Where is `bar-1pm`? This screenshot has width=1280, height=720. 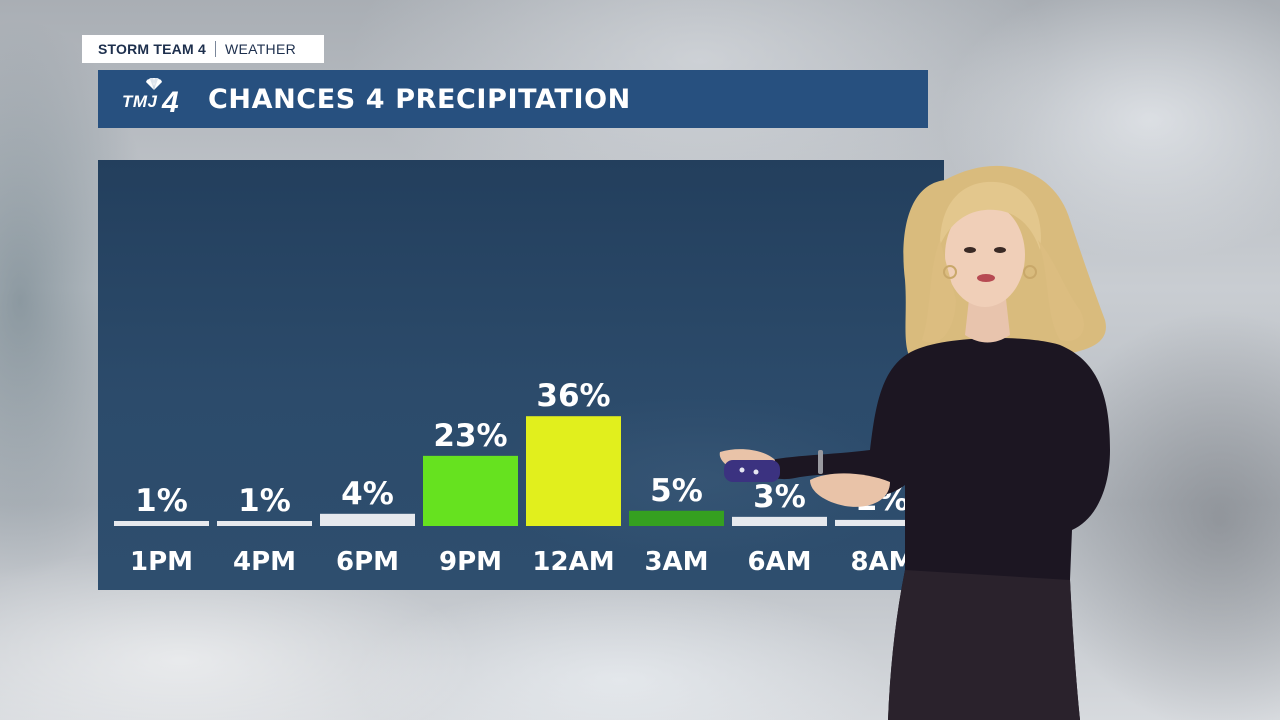 bar-1pm is located at coordinates (161, 523).